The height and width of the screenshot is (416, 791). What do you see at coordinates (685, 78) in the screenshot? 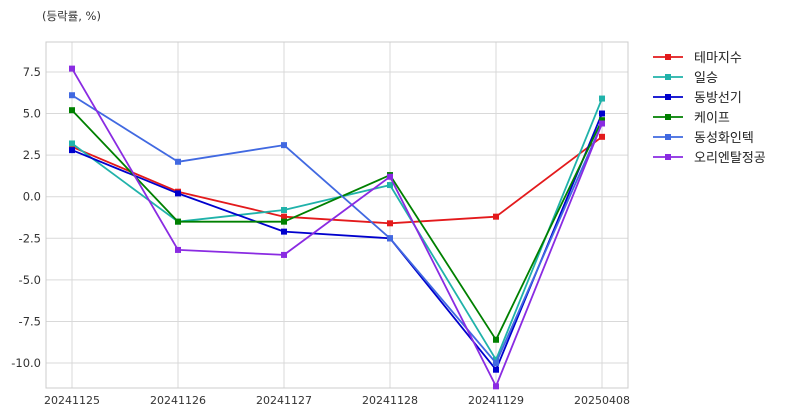
I see `legend-item: 일승` at bounding box center [685, 78].